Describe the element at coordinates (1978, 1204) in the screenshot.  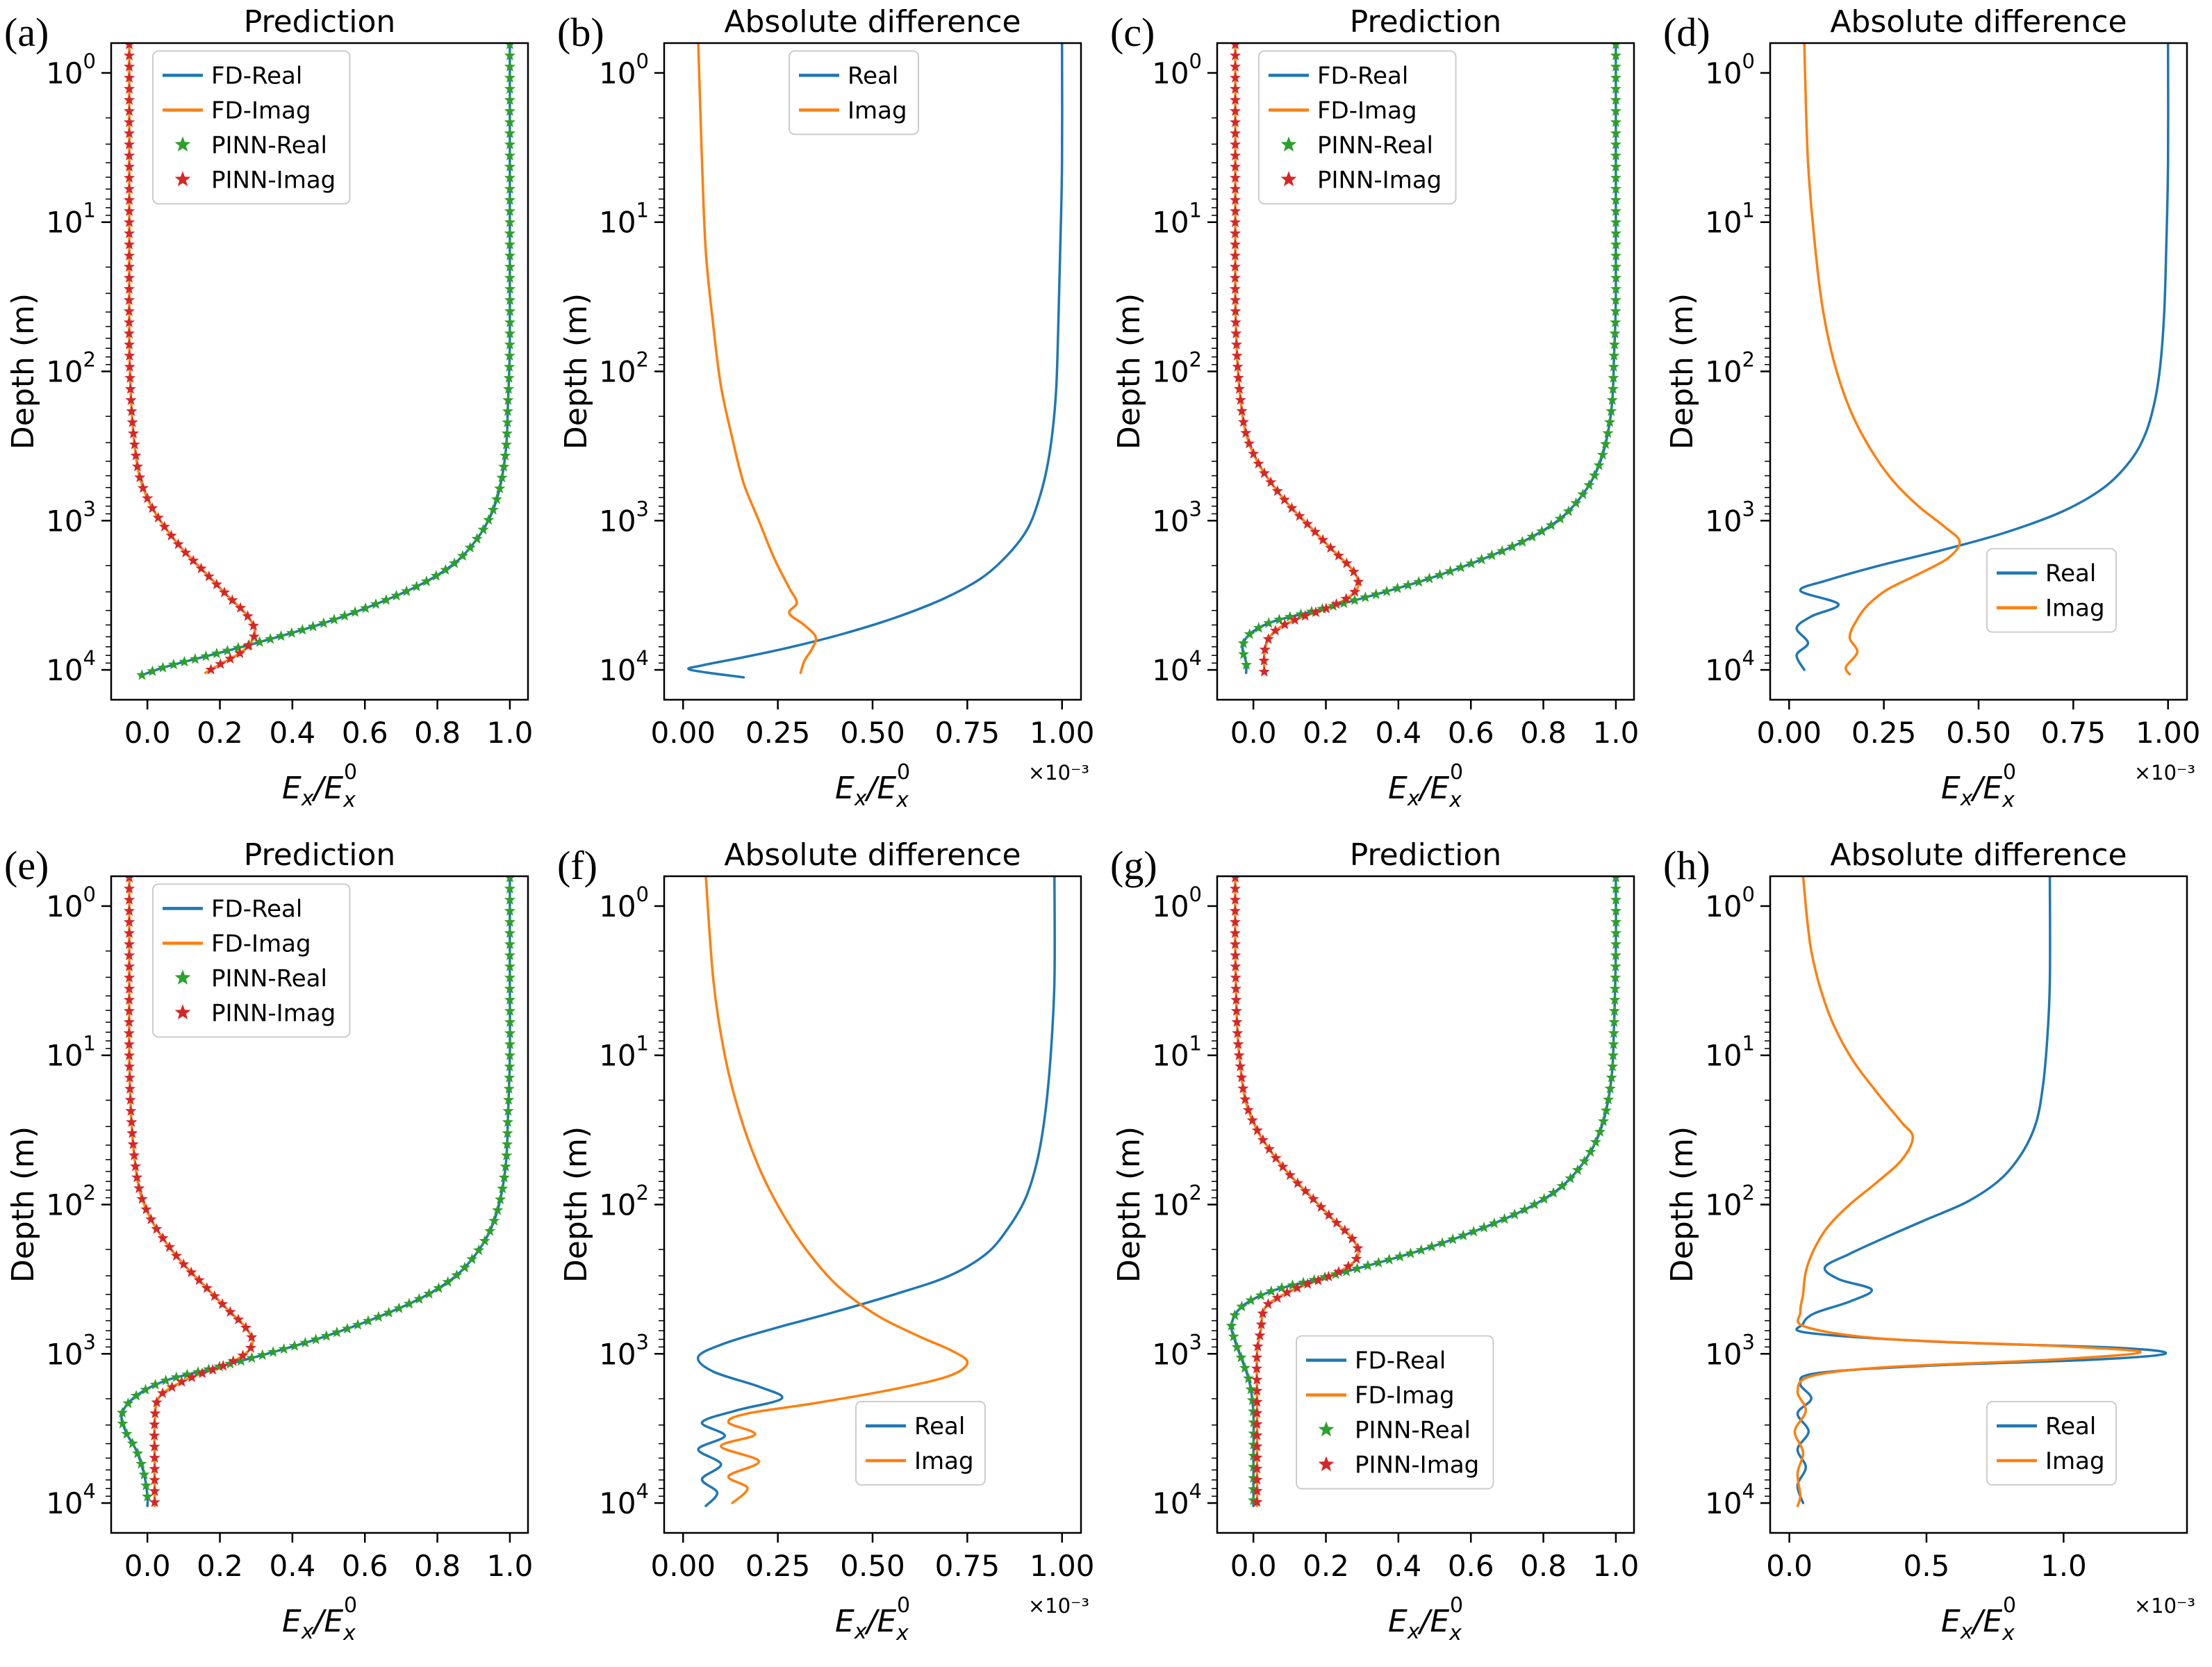
I see `axes-frame` at that location.